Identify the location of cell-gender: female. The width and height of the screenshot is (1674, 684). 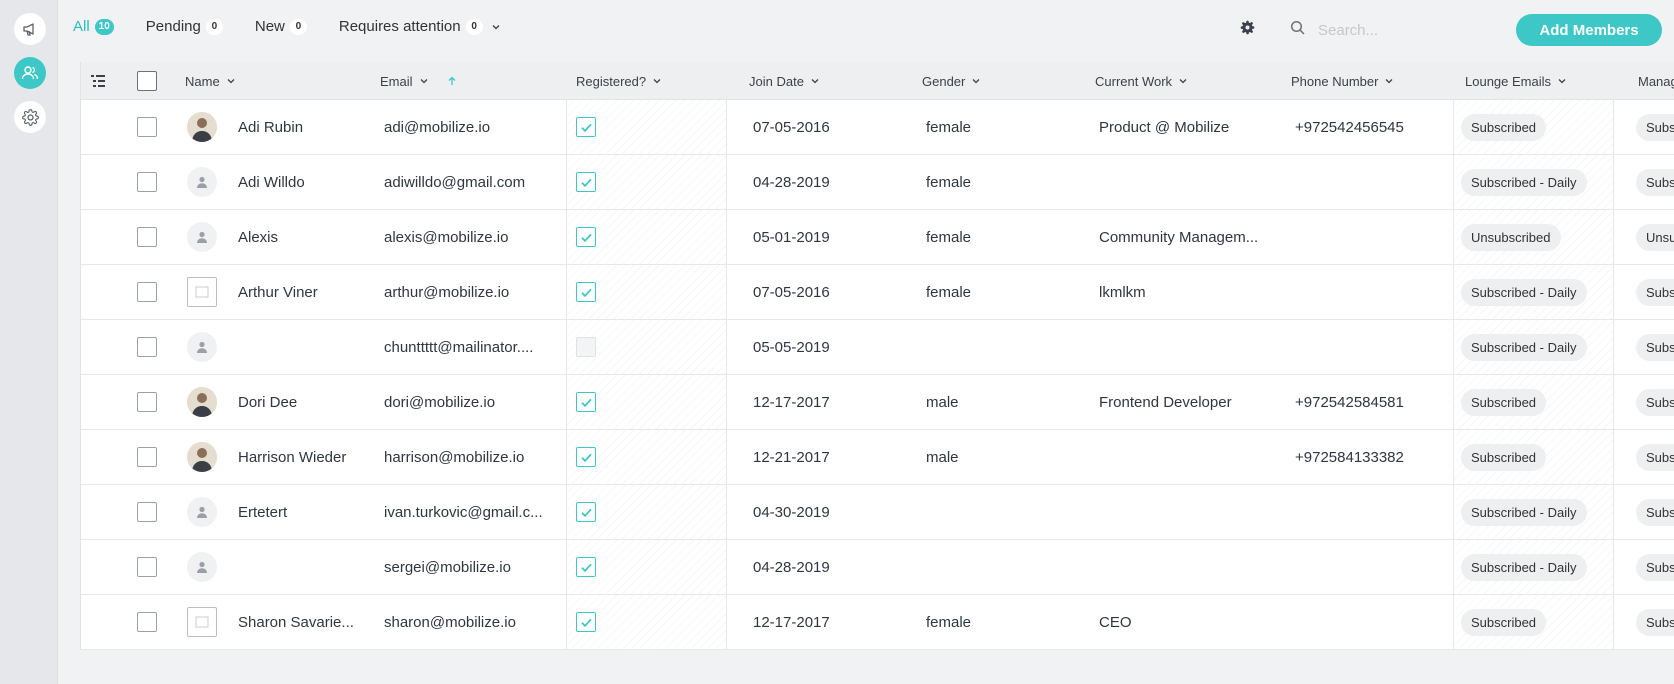
(949, 182).